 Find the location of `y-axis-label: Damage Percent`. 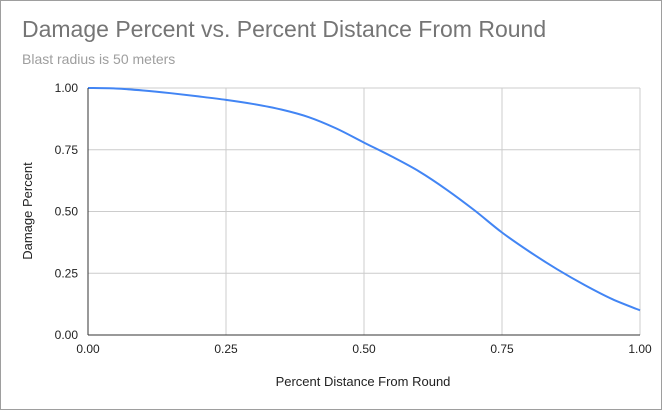

y-axis-label: Damage Percent is located at coordinates (27, 211).